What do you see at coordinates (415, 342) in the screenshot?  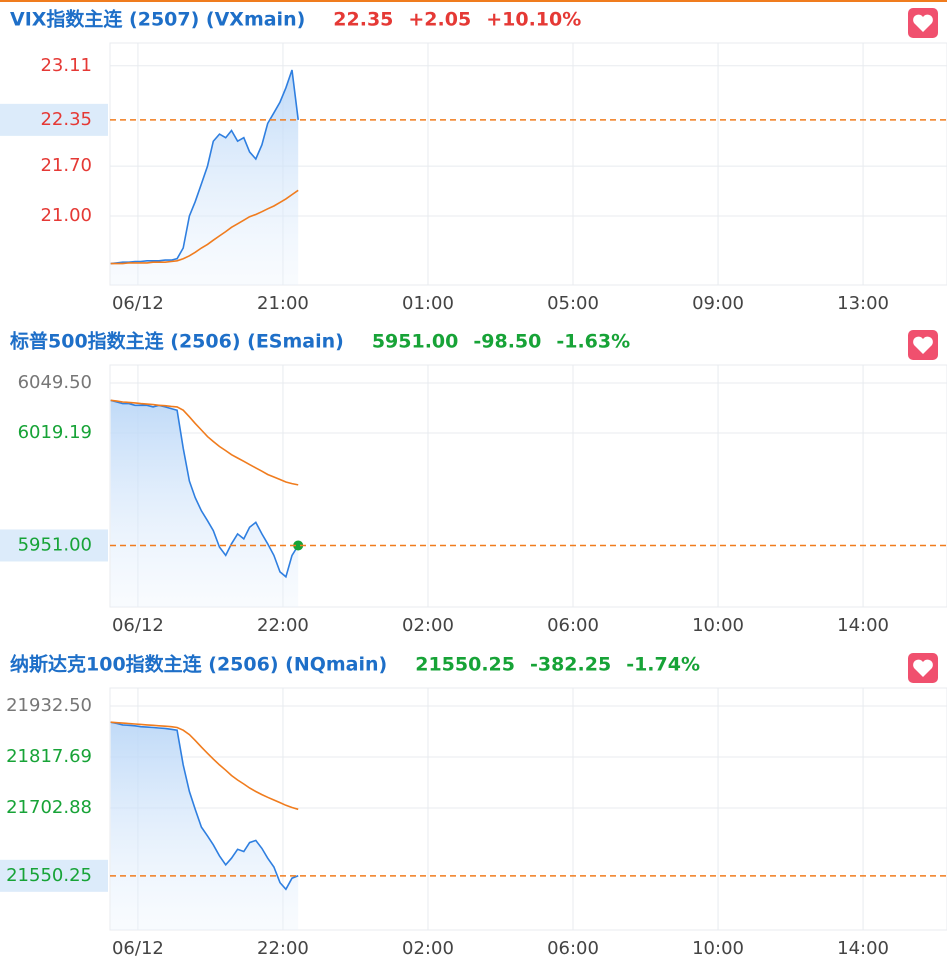 I see `quote-price: 5951.00` at bounding box center [415, 342].